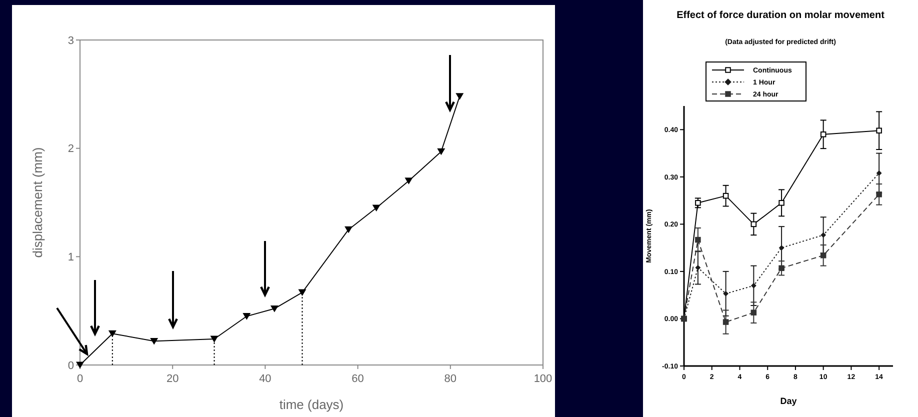 The height and width of the screenshot is (417, 918). I want to click on x-tick-label: 60, so click(358, 379).